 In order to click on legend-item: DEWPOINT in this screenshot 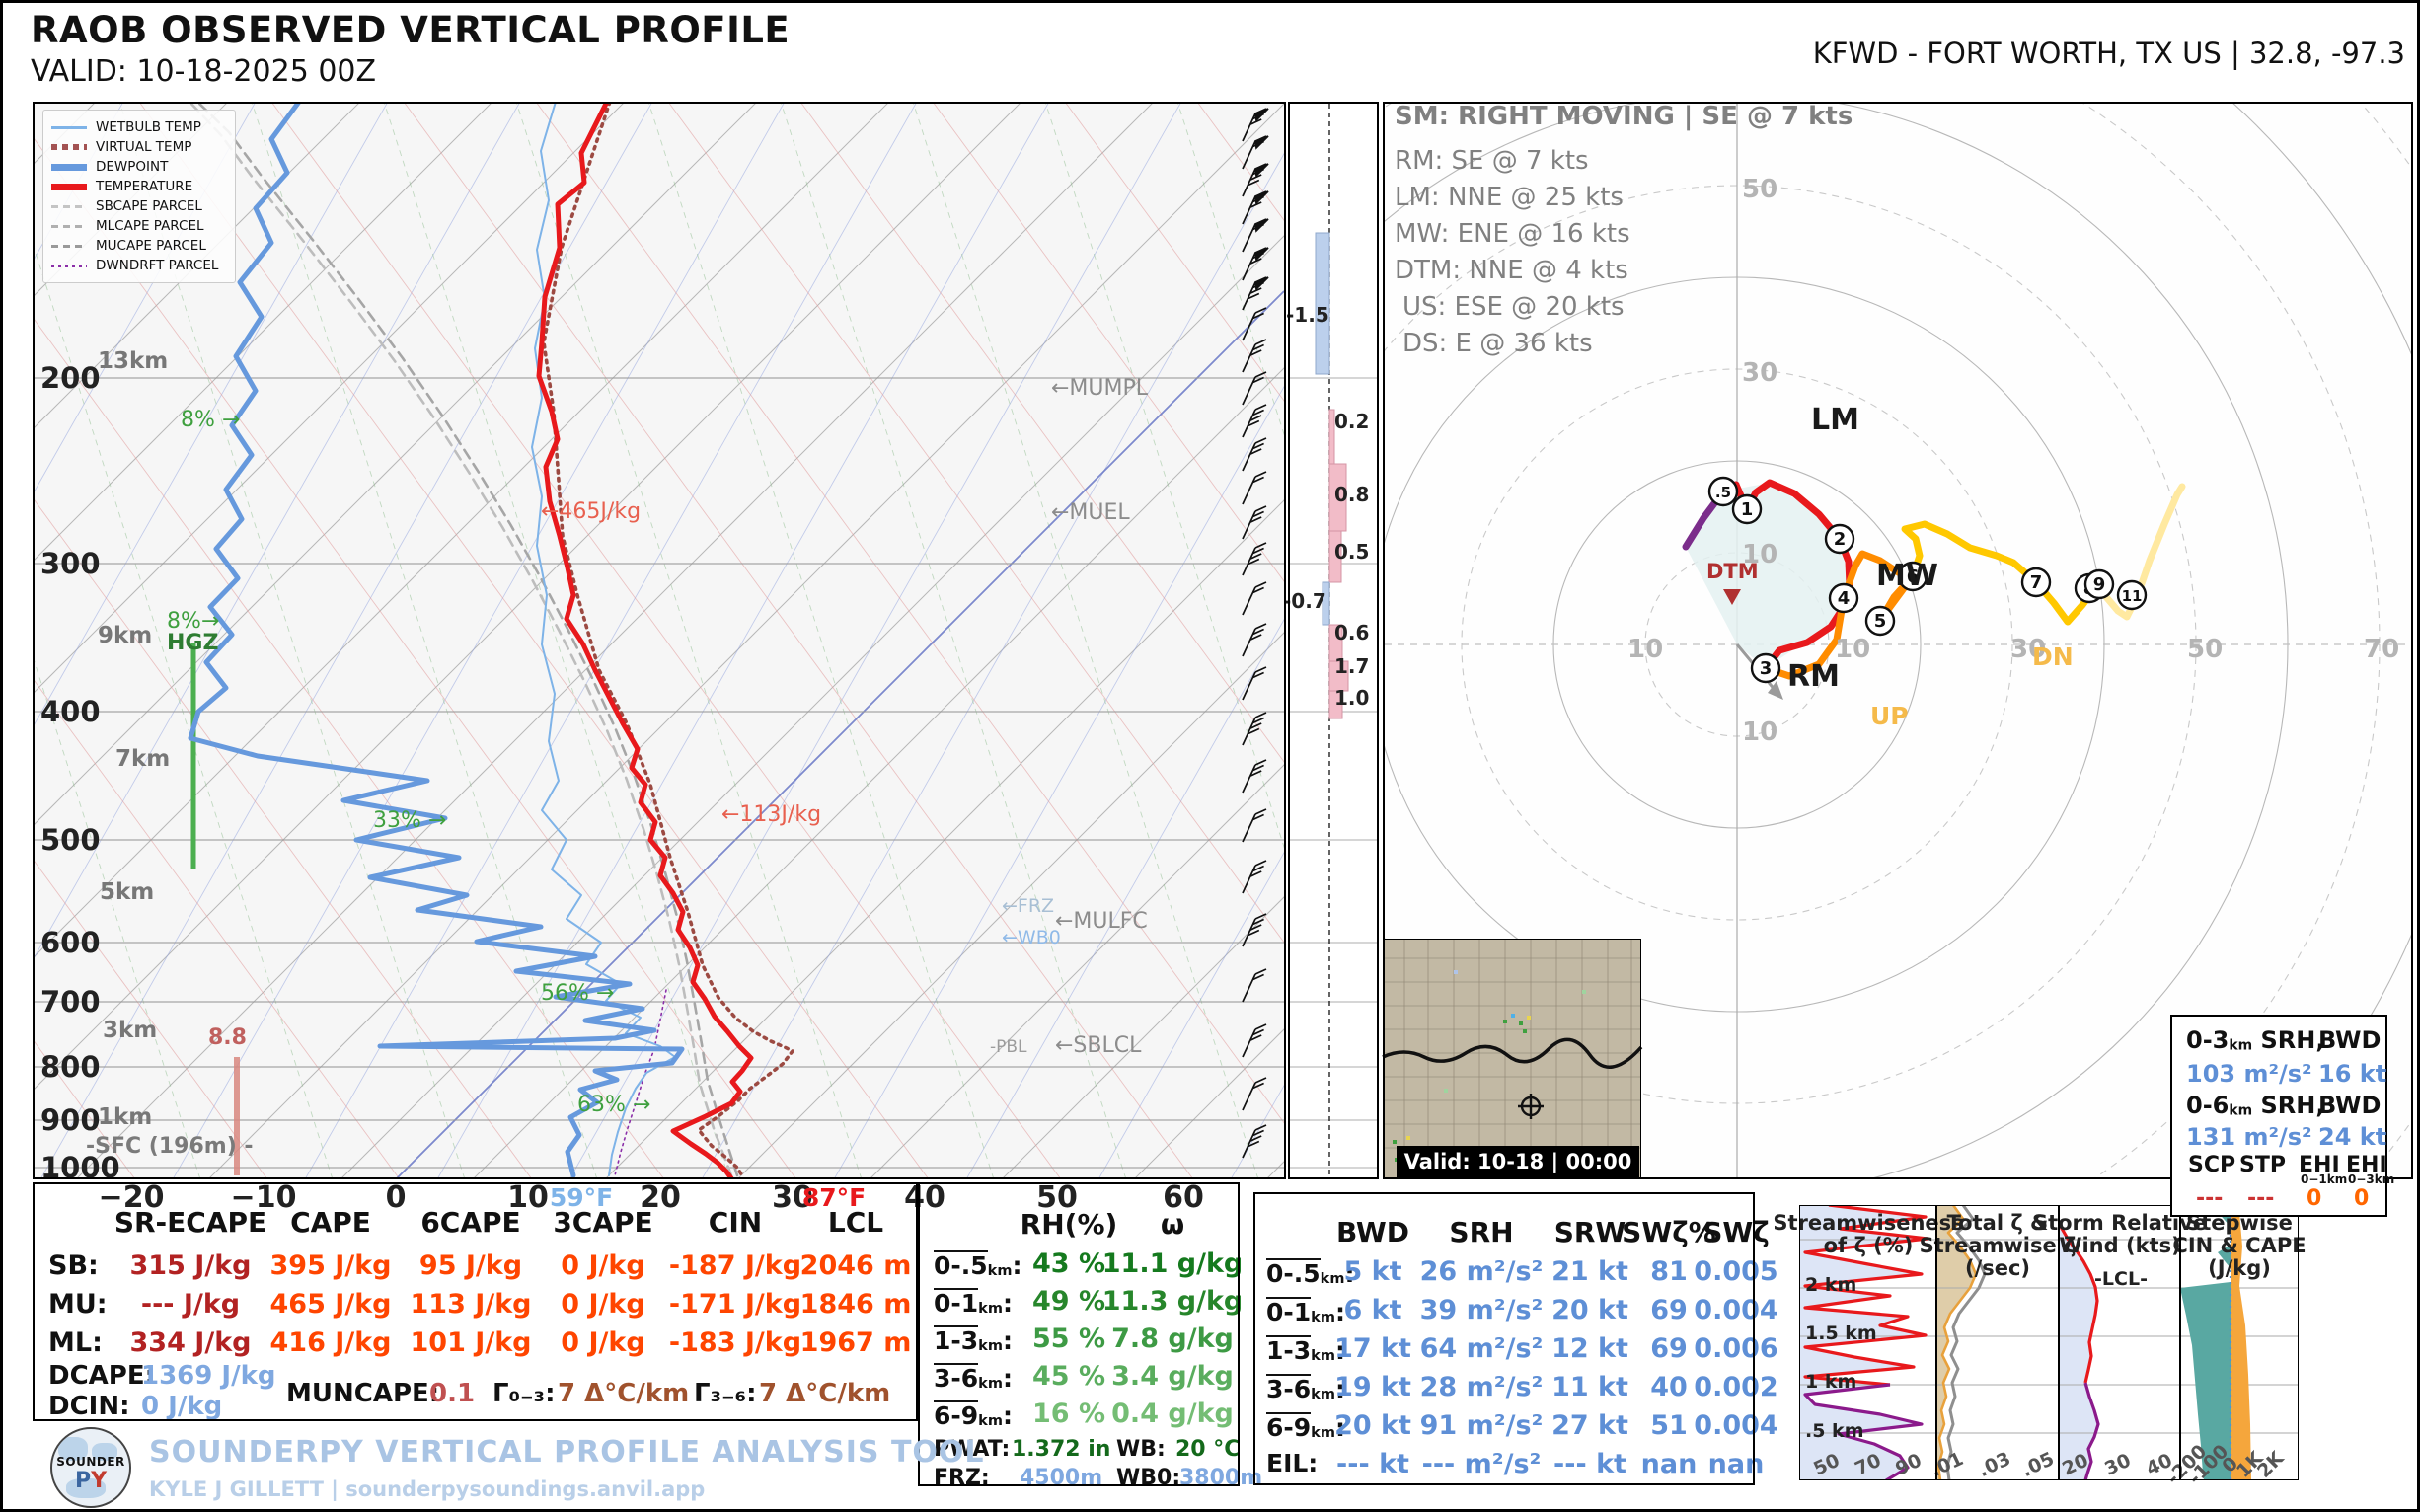, I will do `click(139, 167)`.